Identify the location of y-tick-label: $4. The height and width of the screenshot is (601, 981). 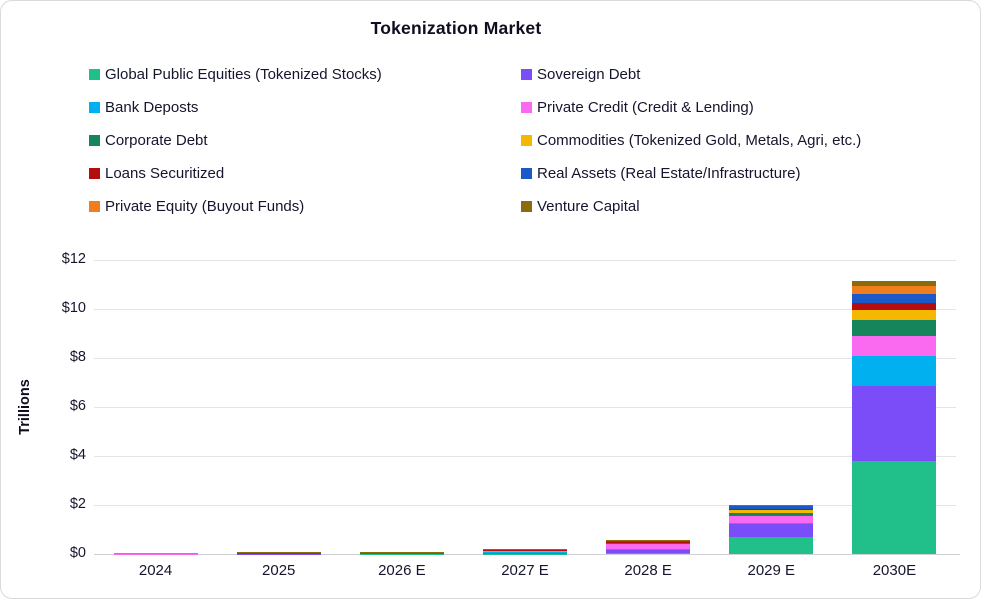
(55, 455).